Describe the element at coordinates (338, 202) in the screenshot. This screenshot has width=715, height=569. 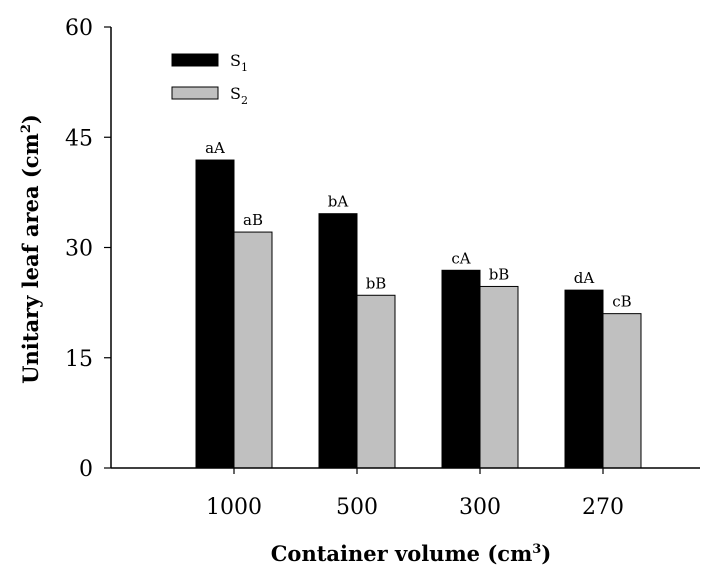
I see `bar-label-s1-500: bA` at that location.